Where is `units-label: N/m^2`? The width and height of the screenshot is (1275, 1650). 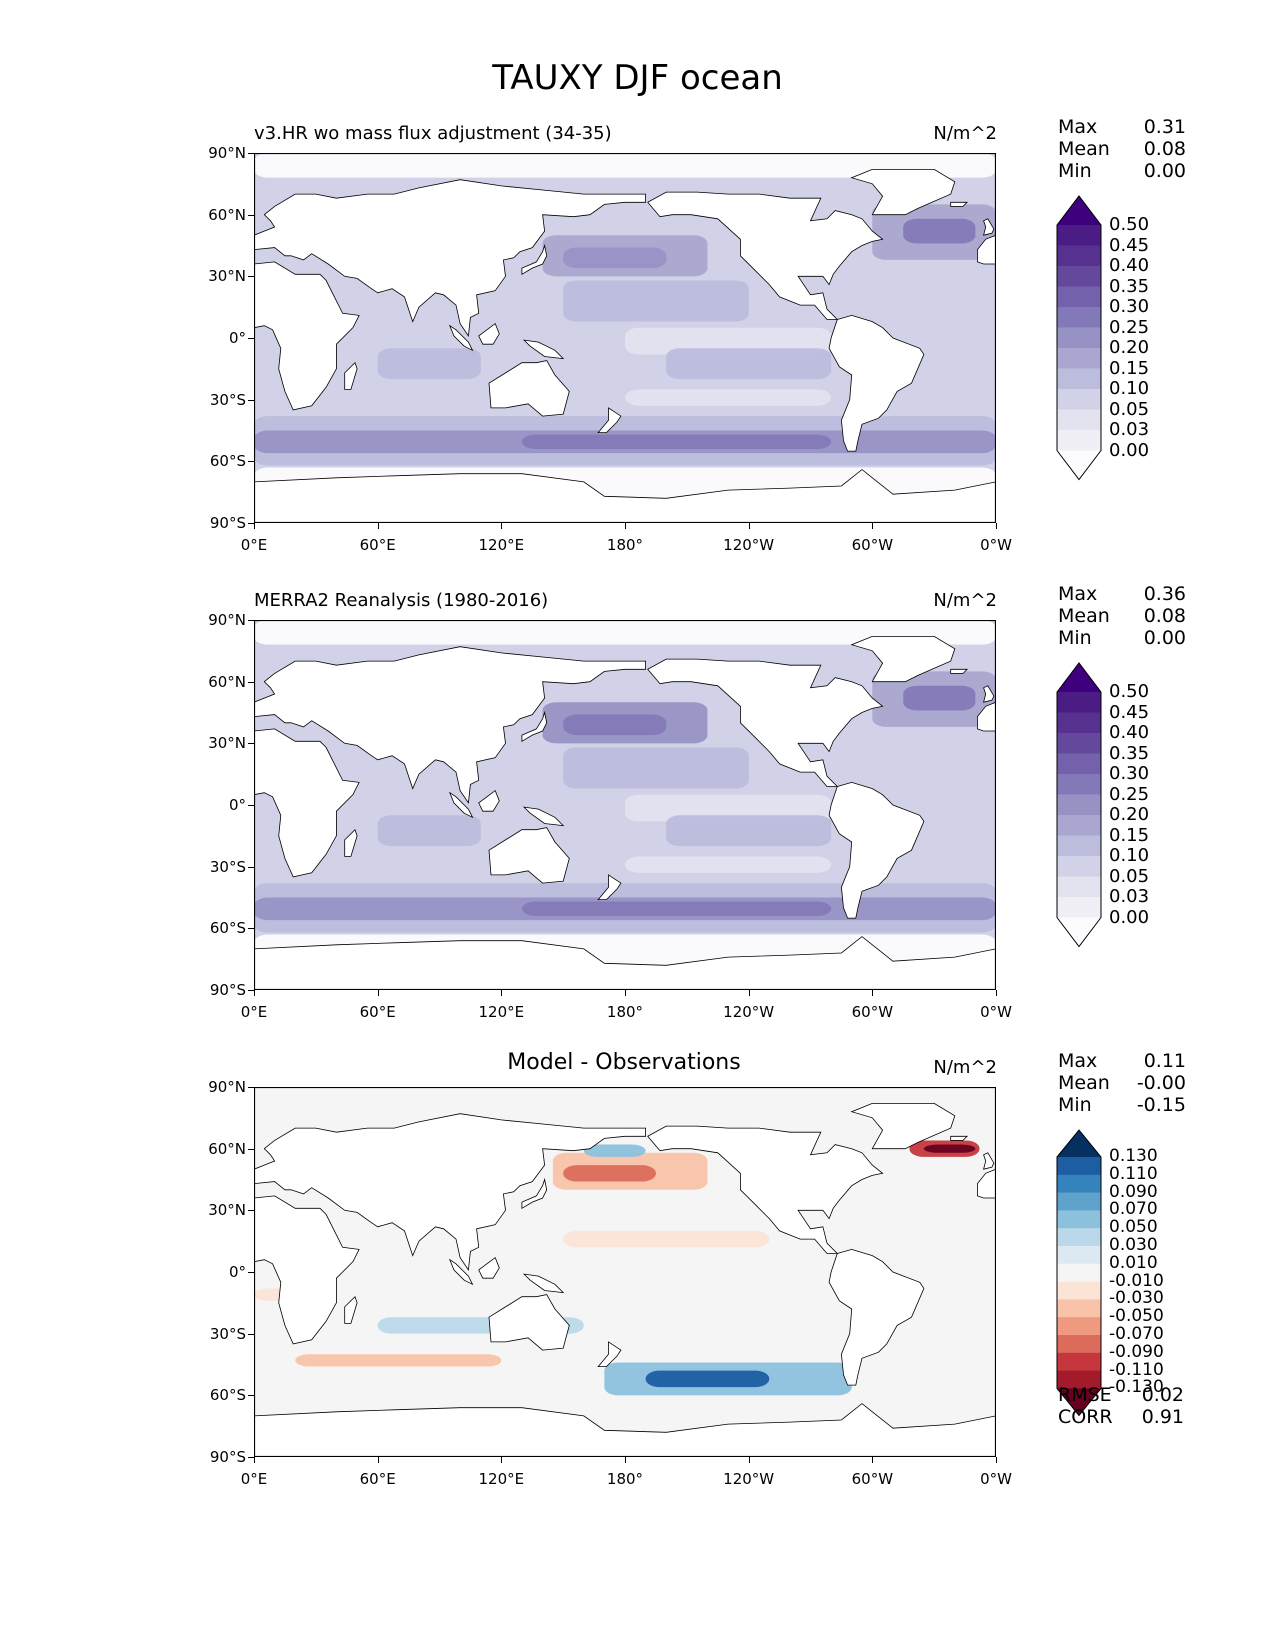
units-label: N/m^2 is located at coordinates (965, 600).